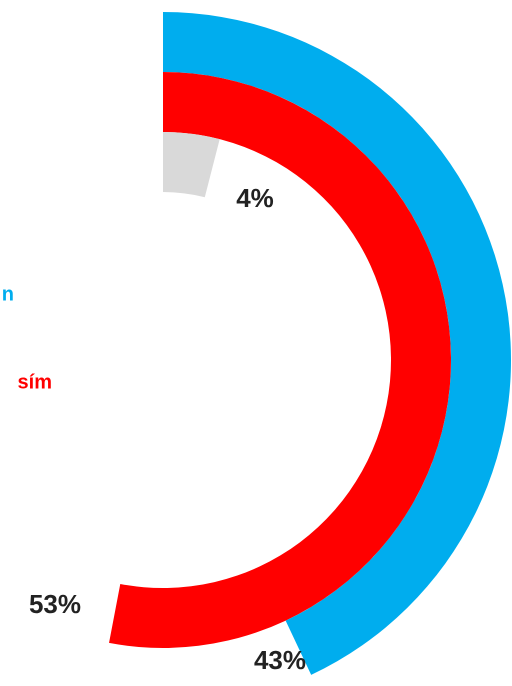 The height and width of the screenshot is (686, 512). What do you see at coordinates (191, 165) in the screenshot?
I see `arc-bar` at bounding box center [191, 165].